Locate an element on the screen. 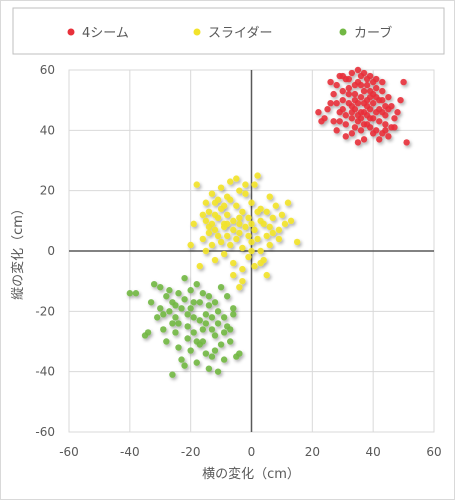 This screenshot has width=455, height=501. legend-label-4seam: 4シーム is located at coordinates (105, 33).